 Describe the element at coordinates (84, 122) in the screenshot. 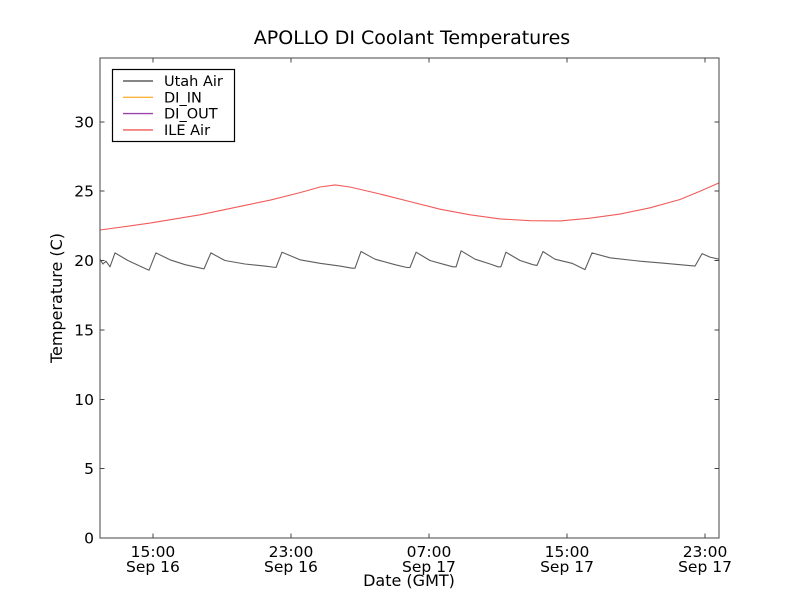

I see `y-tick-label: 30` at that location.